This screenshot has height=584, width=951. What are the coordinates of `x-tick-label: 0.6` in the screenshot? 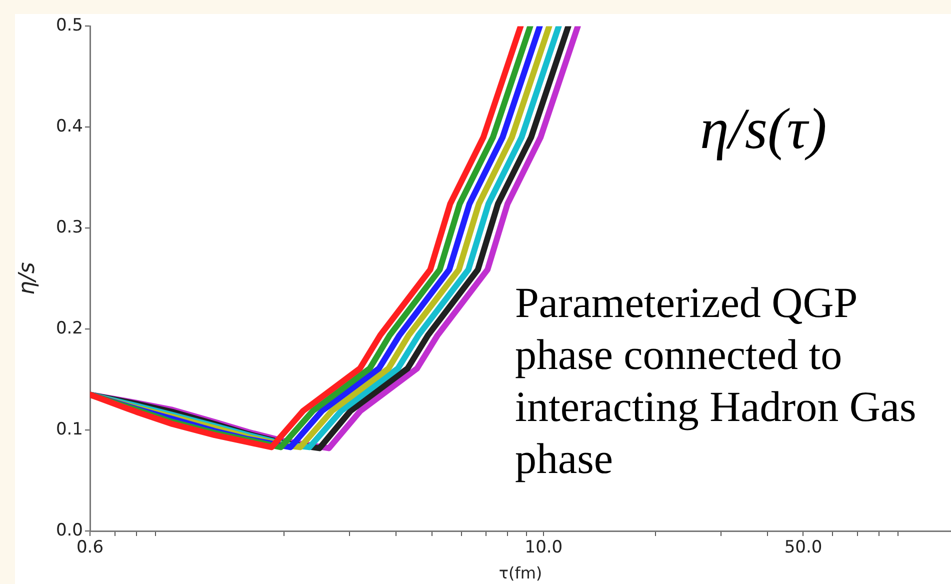 It's located at (90, 548).